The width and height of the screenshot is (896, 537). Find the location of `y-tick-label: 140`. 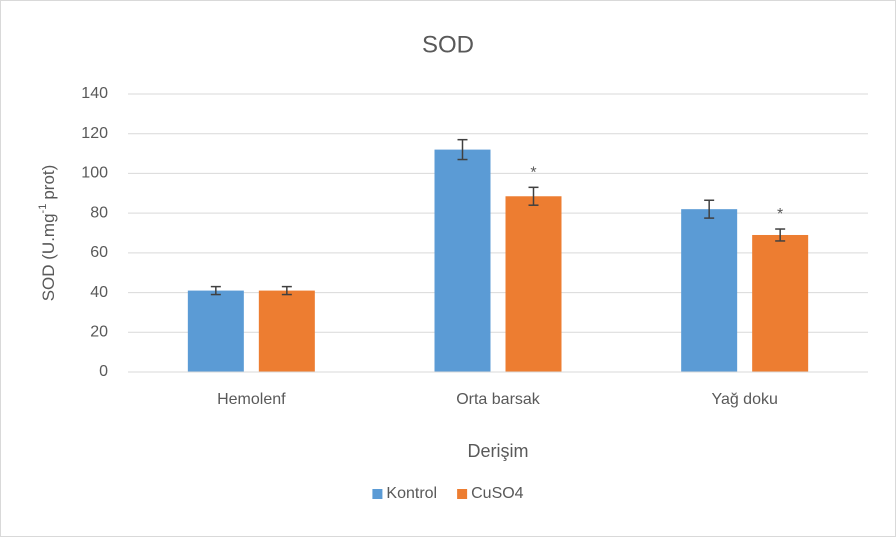

y-tick-label: 140 is located at coordinates (94, 93).